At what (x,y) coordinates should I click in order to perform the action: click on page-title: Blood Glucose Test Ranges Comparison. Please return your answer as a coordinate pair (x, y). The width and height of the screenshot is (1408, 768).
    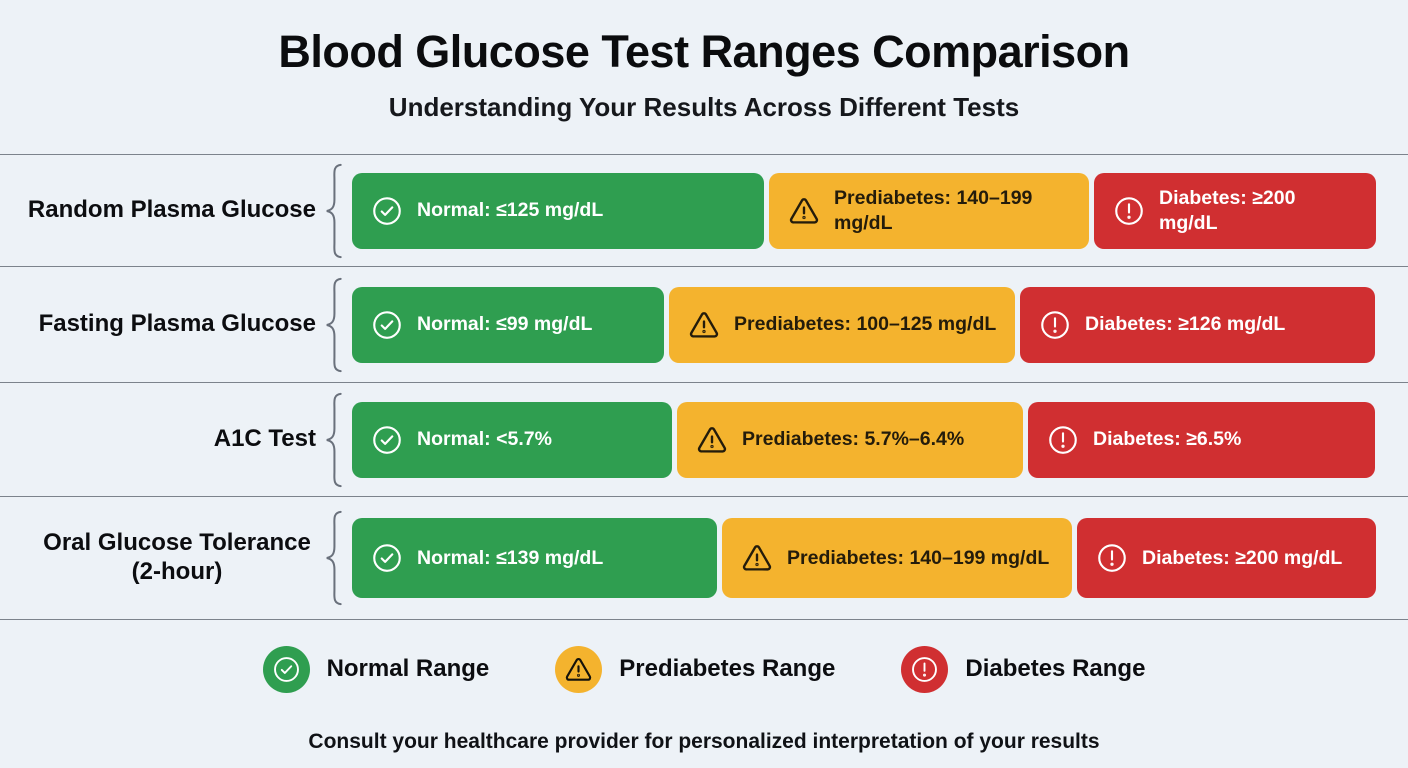
    Looking at the image, I should click on (704, 51).